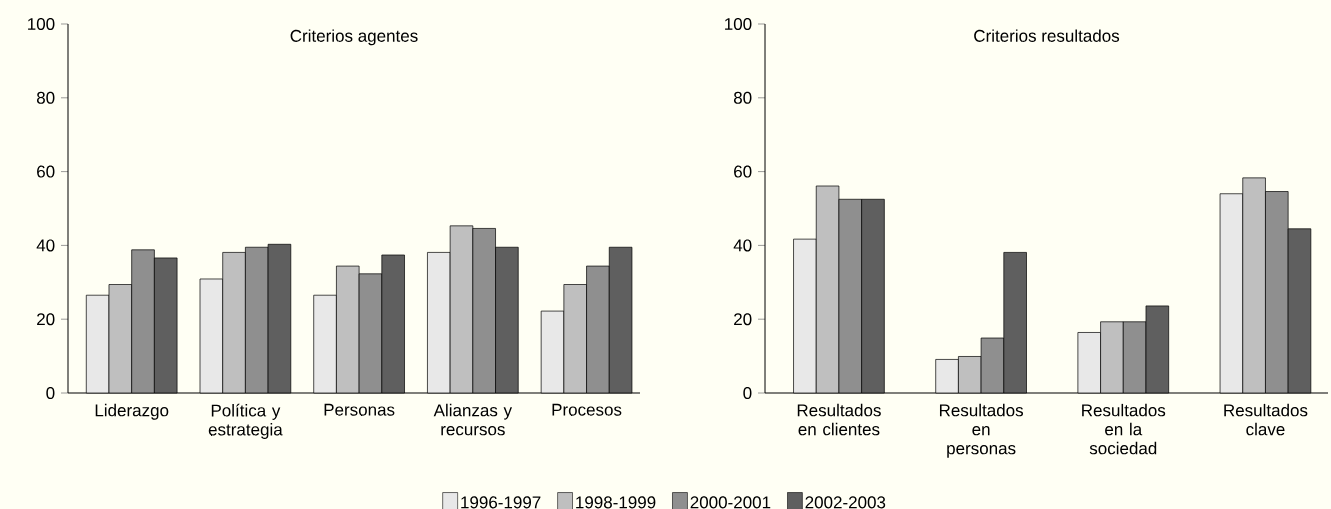 The width and height of the screenshot is (1331, 509). What do you see at coordinates (587, 409) in the screenshot?
I see `x-tick-label: Procesos` at bounding box center [587, 409].